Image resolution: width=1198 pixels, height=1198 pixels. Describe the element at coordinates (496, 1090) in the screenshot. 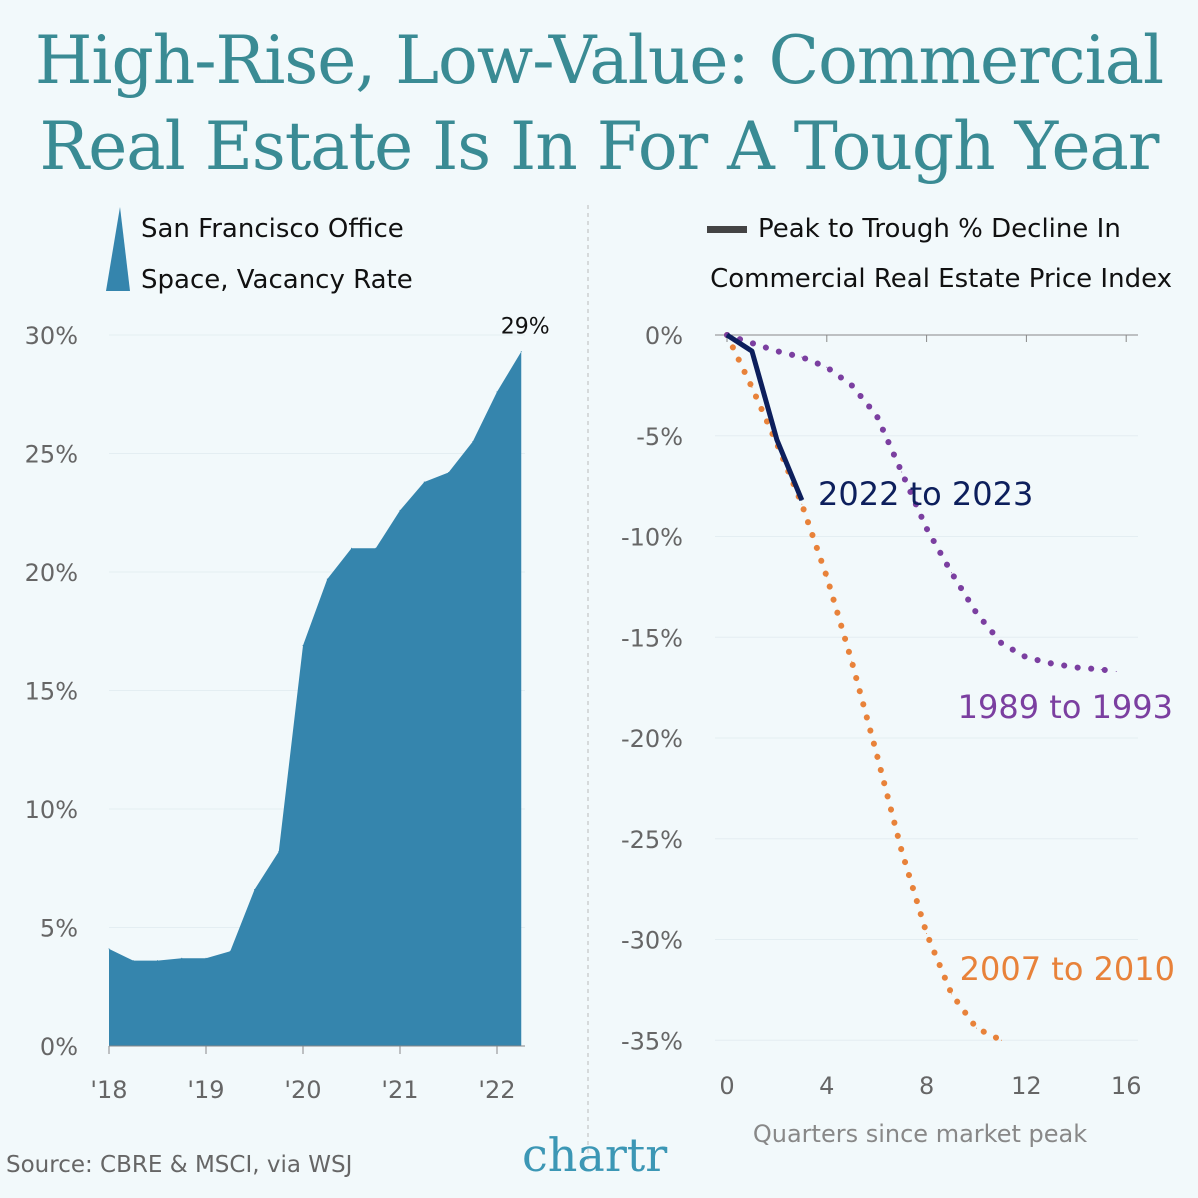

I see `x-tick-label: '22` at that location.